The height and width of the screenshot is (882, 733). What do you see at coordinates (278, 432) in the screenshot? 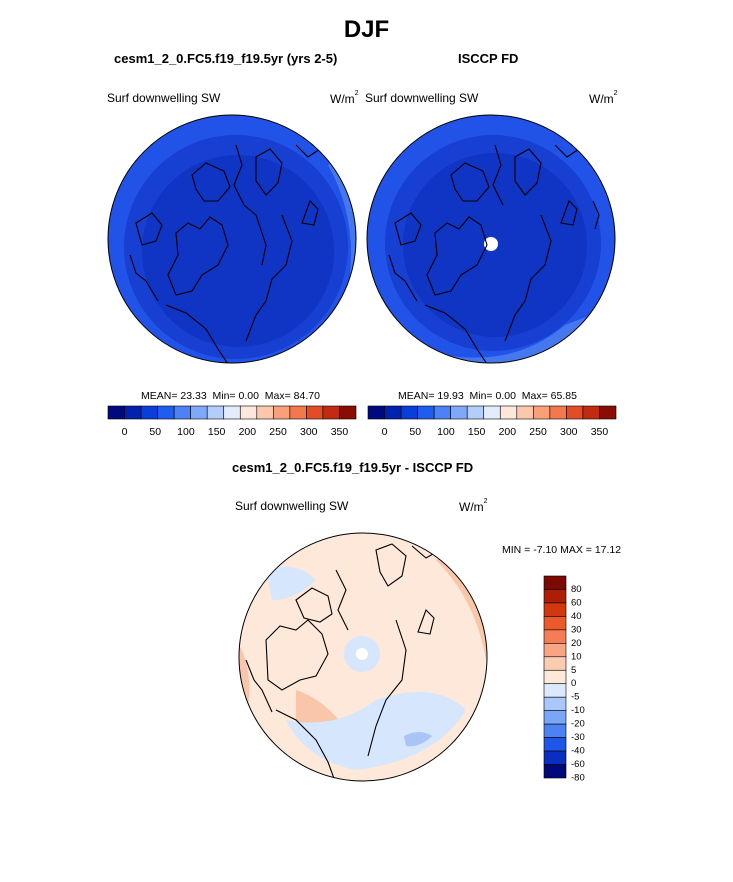
I see `model-colorbar-tick-label: 250` at bounding box center [278, 432].